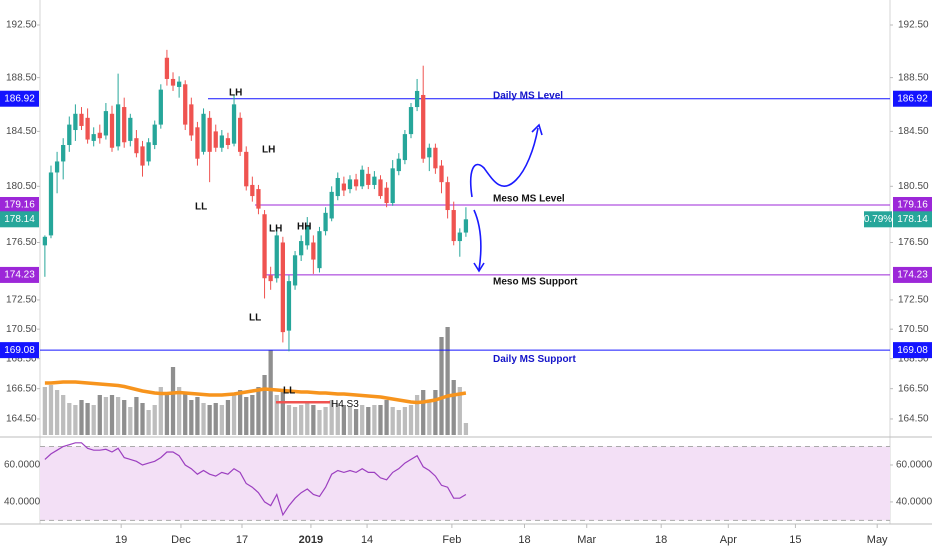 The width and height of the screenshot is (932, 550). What do you see at coordinates (21, 300) in the screenshot?
I see `y-tick-label: 172.50` at bounding box center [21, 300].